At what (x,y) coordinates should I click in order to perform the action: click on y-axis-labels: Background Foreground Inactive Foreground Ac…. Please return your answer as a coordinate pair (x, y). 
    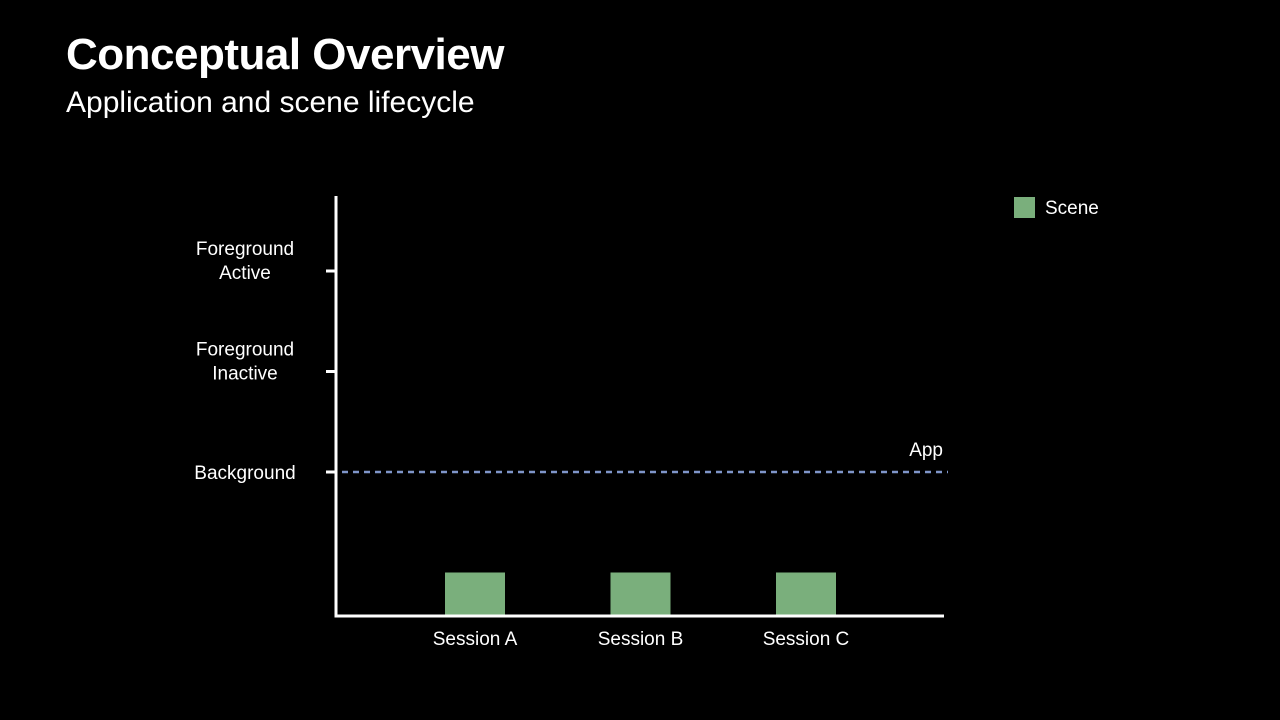
    Looking at the image, I should click on (244, 361).